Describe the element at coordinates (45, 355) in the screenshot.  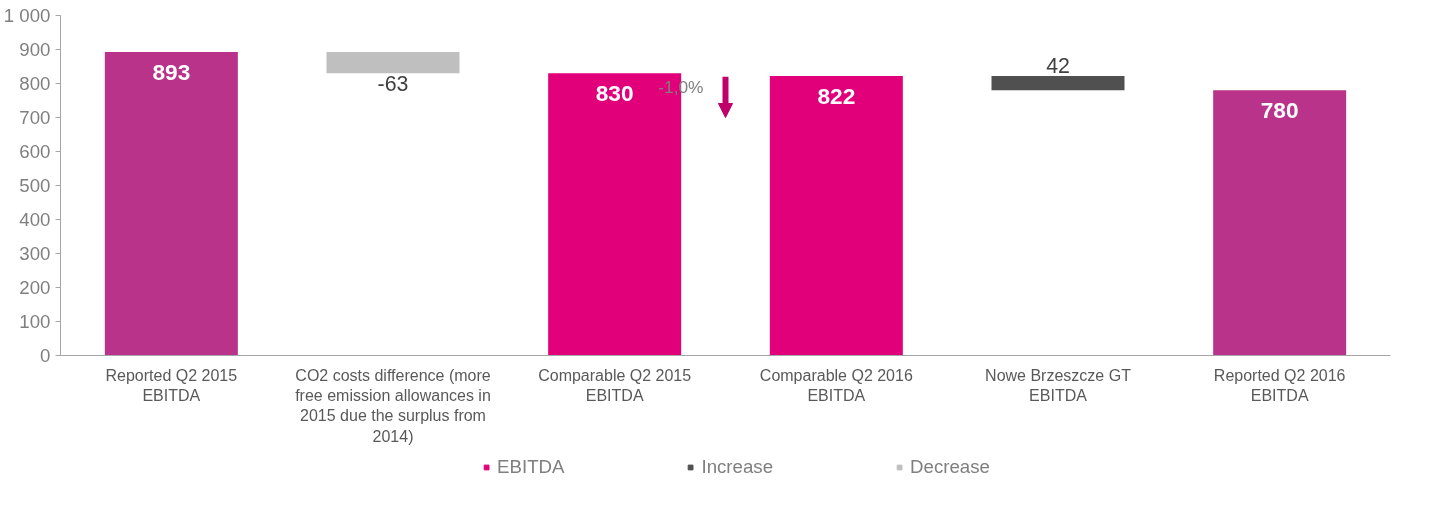
I see `y-tick-label: 0` at that location.